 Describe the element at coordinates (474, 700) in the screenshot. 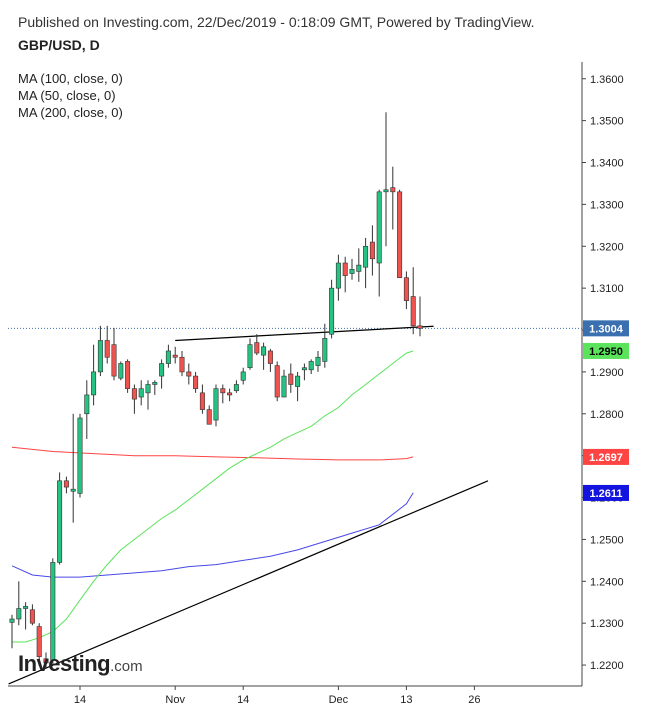

I see `x-tick-label: 26` at that location.